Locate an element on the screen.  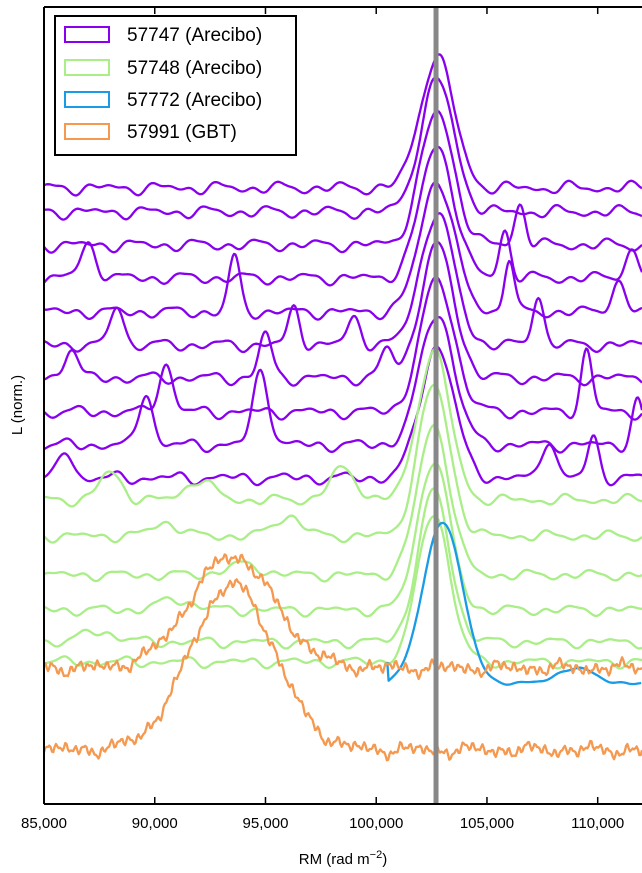
legend-entry-57772: 57772 (Arecibo) is located at coordinates (163, 100).